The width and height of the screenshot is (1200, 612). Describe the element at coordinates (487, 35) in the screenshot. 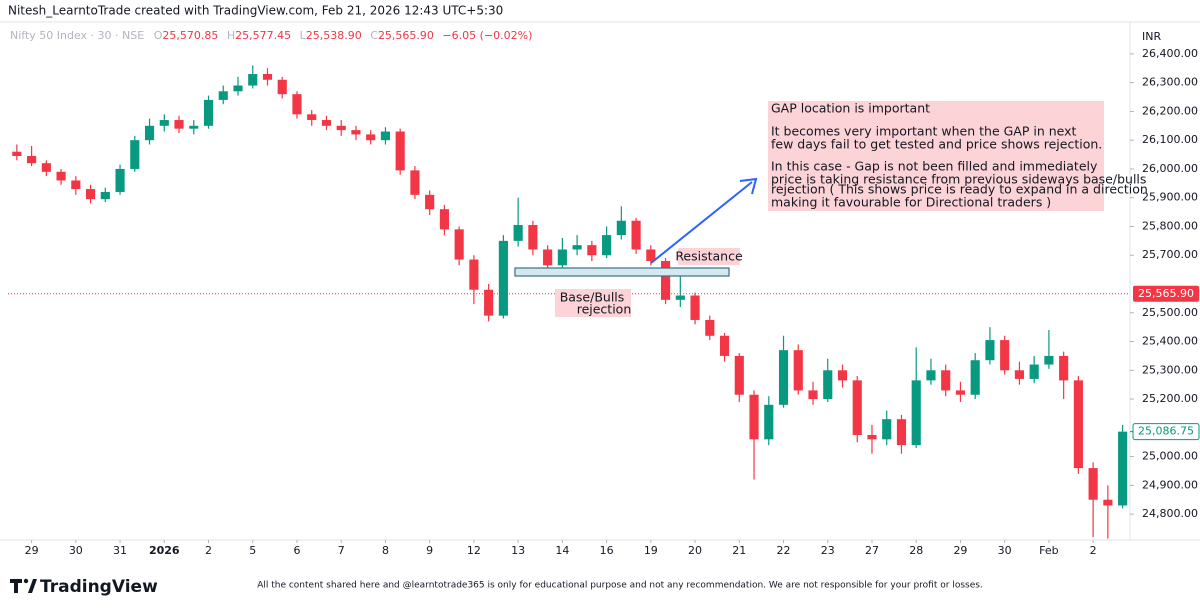

I see `change: −6.05 (−0.02%)` at that location.